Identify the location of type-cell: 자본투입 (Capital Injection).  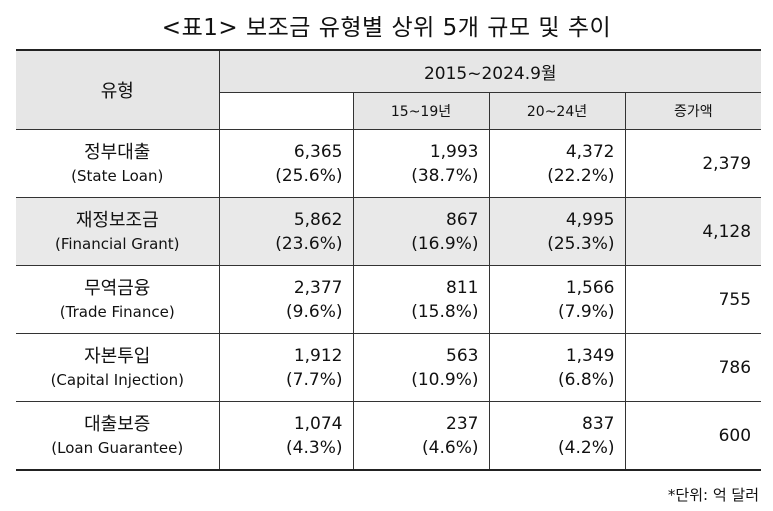
(118, 367).